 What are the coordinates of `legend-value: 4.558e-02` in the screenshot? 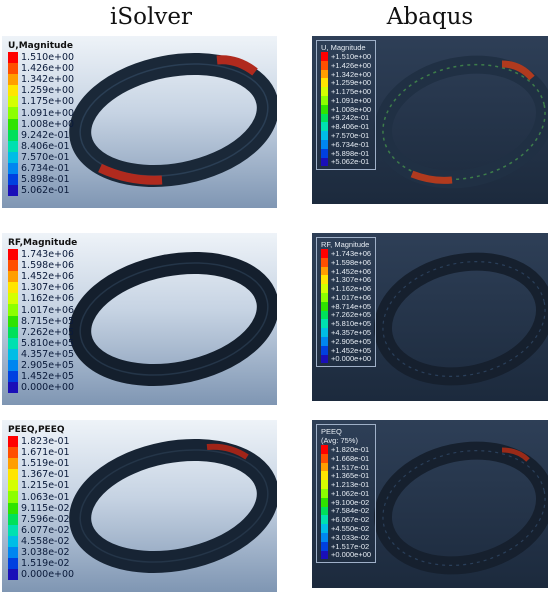 It's located at (45, 541).